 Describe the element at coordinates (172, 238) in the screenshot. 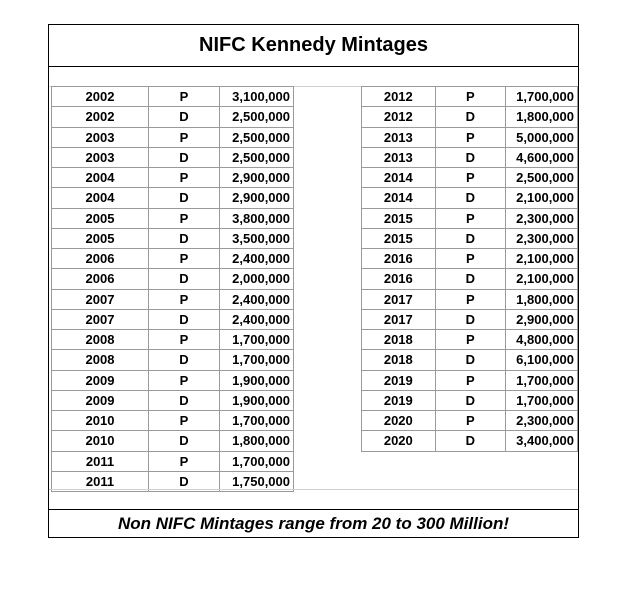

I see `table-row: 2005 D 3,500,000` at that location.